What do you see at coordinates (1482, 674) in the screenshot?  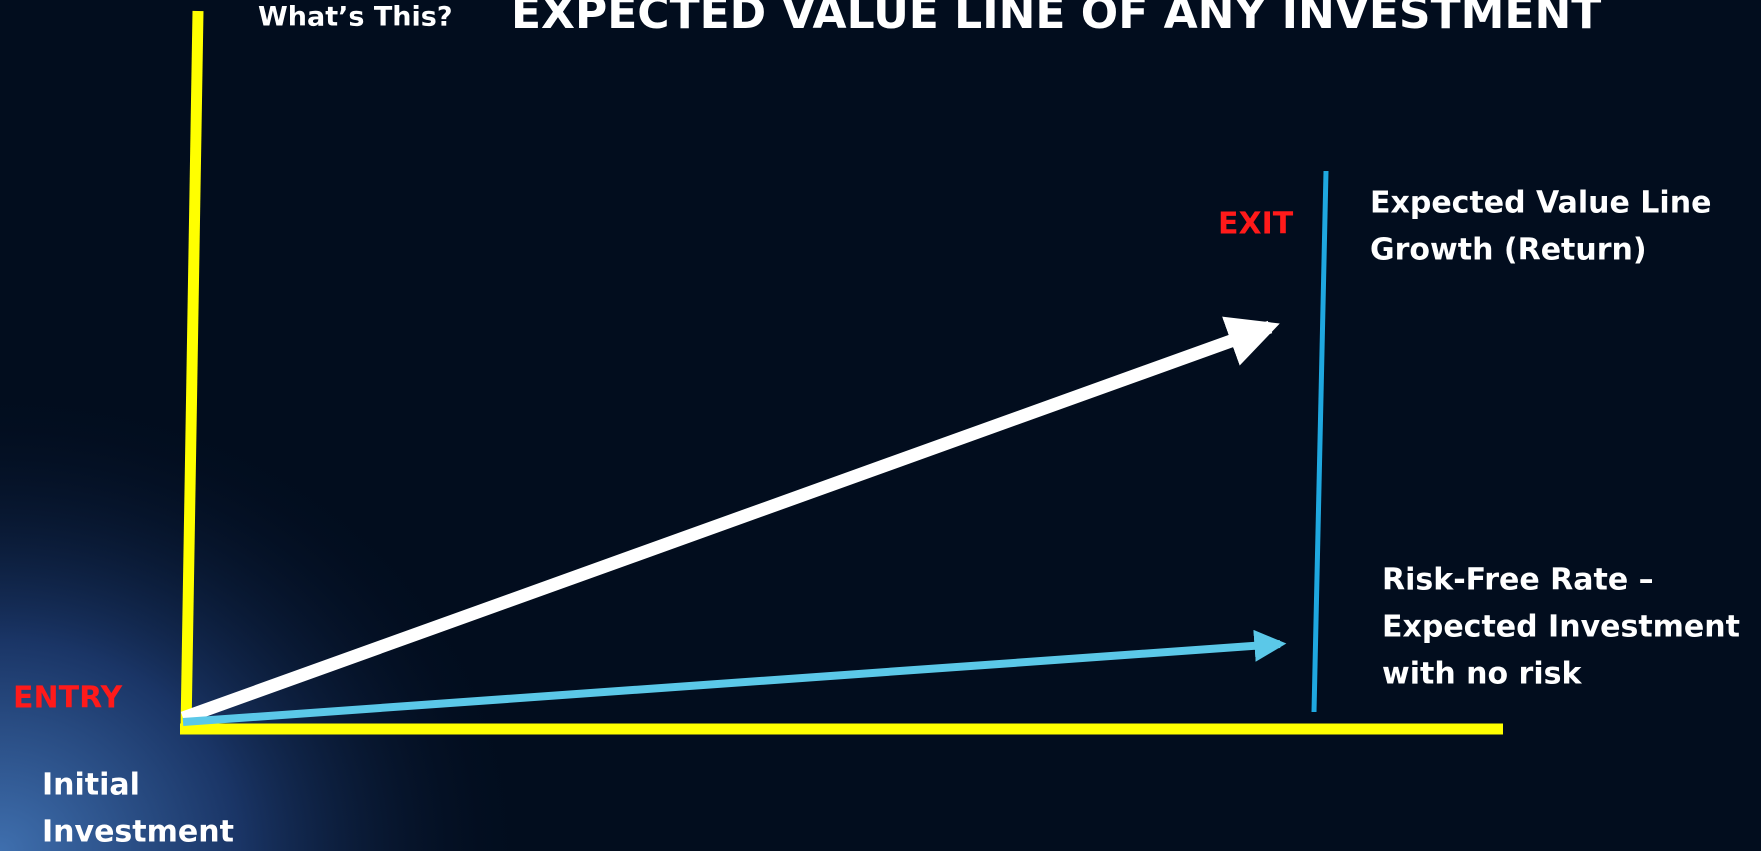 I see `risk-free-label: with no risk` at bounding box center [1482, 674].